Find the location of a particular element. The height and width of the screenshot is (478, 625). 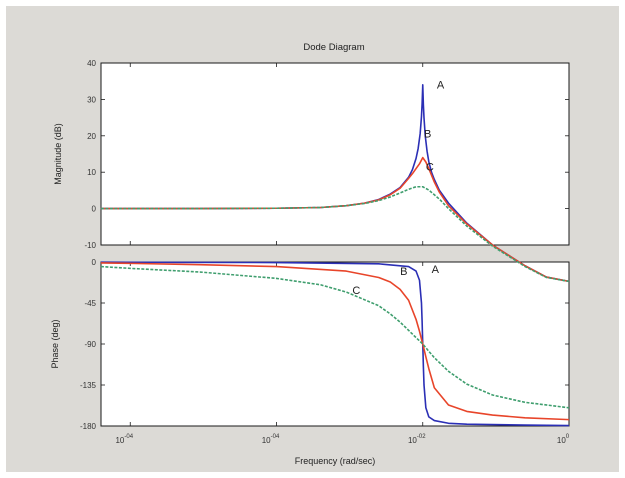

phase-ylabel: Phase (deg) is located at coordinates (55, 343).